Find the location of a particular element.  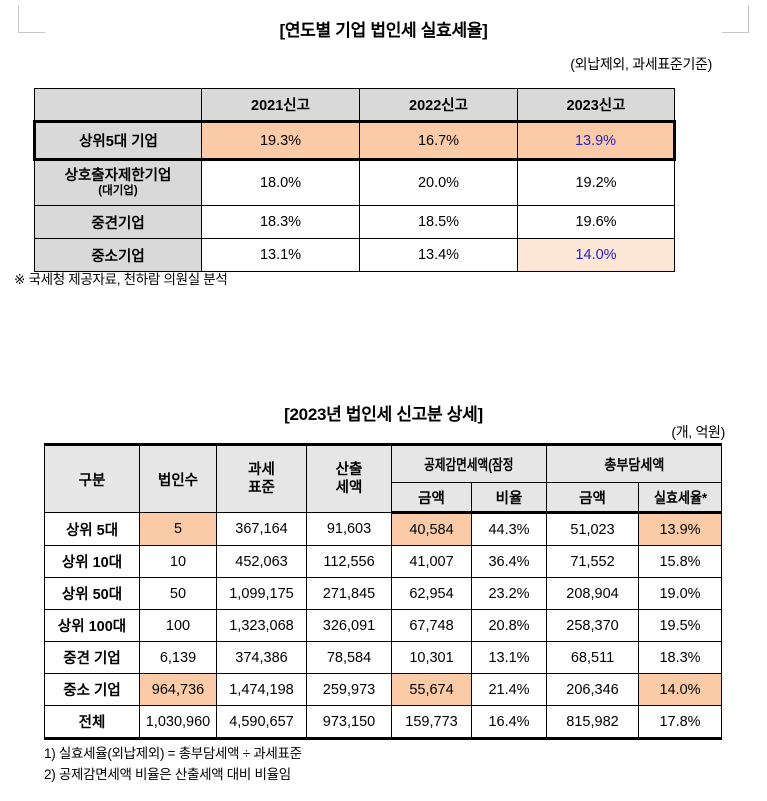

table1-cell-midsize-2022: 18.5% is located at coordinates (438, 222).